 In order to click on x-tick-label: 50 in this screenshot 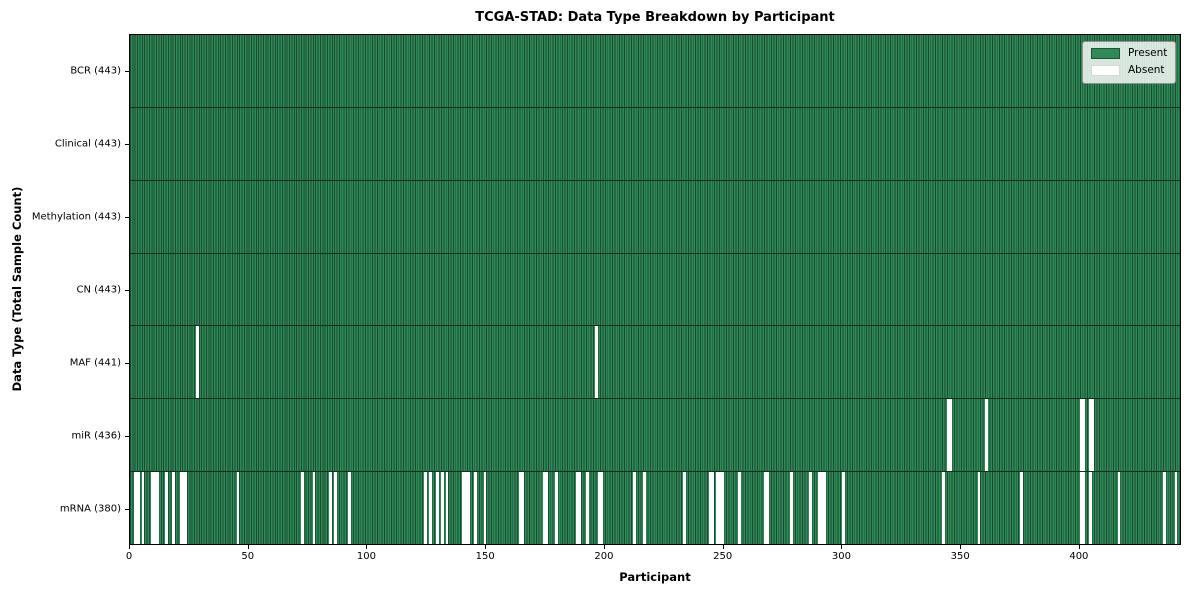, I will do `click(248, 556)`.